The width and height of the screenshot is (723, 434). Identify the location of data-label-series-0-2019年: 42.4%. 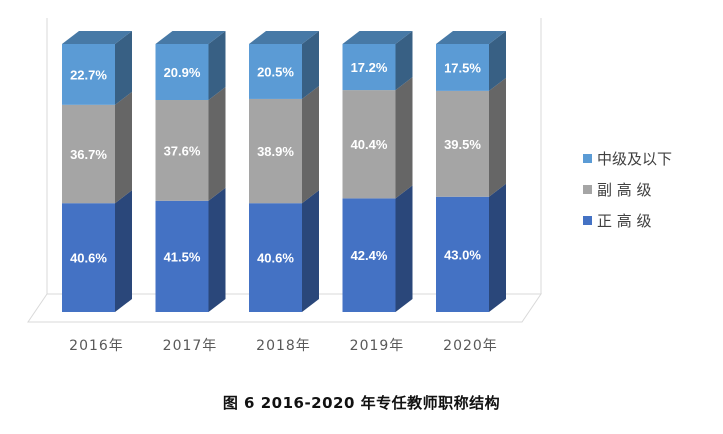
(369, 255).